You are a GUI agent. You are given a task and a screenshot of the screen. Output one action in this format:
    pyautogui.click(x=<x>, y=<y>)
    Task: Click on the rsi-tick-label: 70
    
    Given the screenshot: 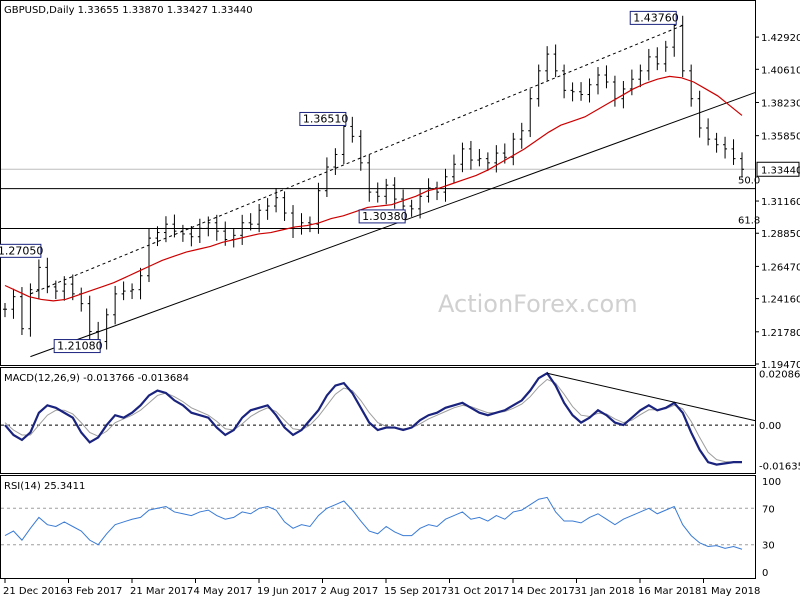 What is the action you would take?
    pyautogui.click(x=768, y=509)
    